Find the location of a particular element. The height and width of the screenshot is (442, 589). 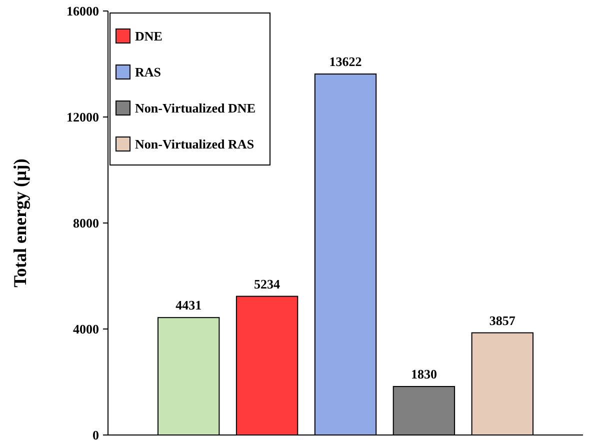

data-label: 3857 is located at coordinates (502, 320).